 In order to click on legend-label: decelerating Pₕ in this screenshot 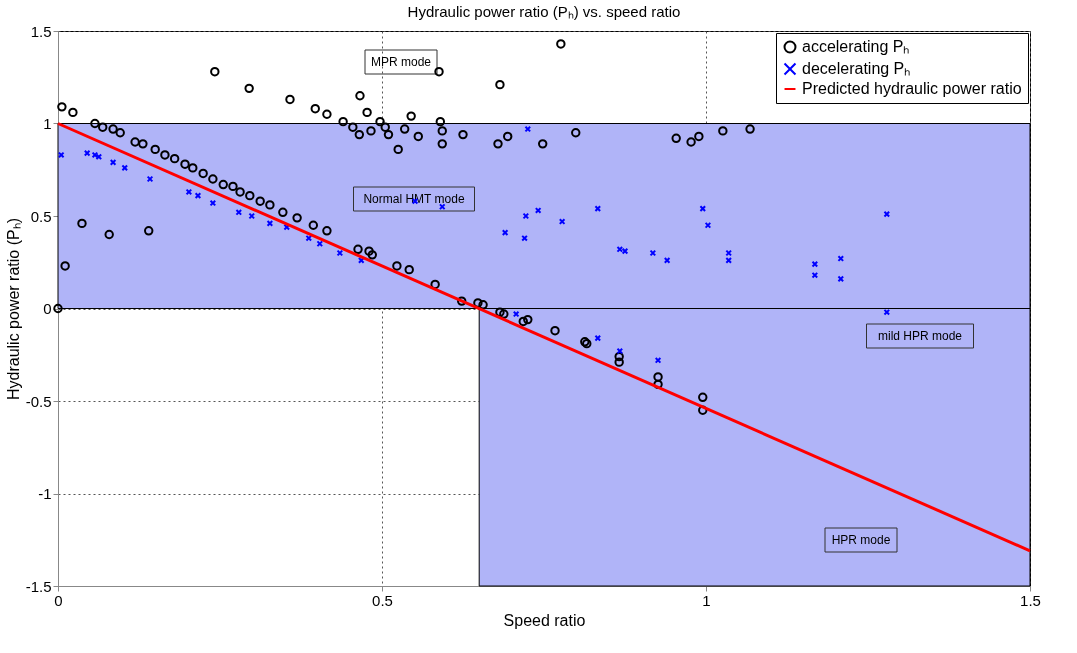, I will do `click(856, 68)`.